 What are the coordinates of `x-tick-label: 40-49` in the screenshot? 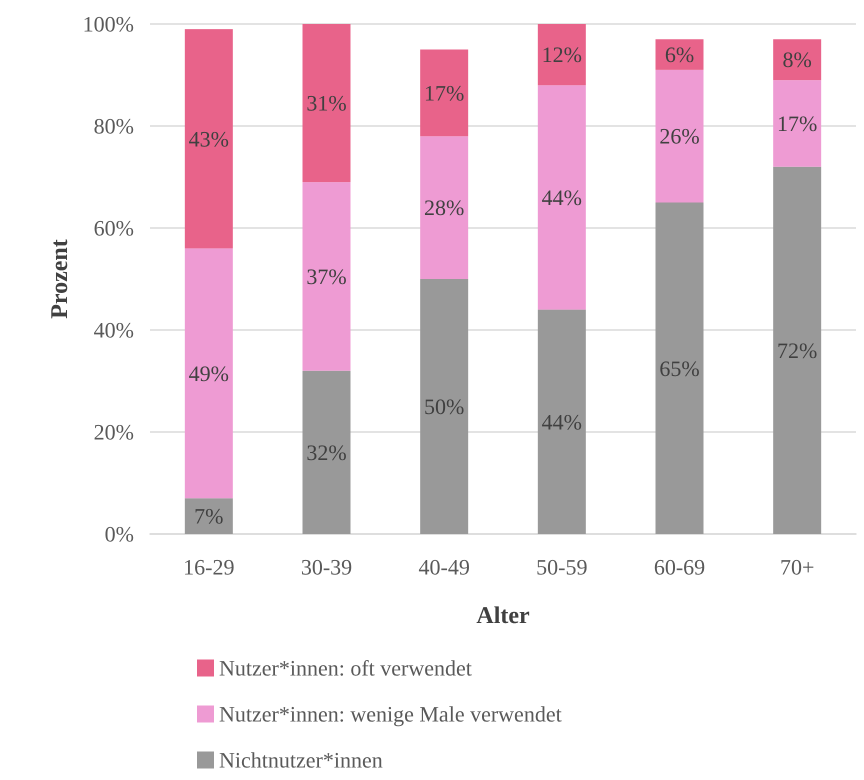 It's located at (444, 567).